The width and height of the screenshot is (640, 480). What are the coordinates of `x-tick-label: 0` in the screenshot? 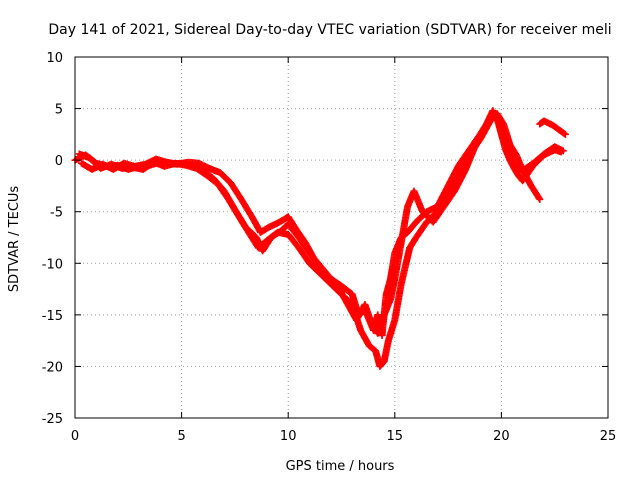 It's located at (75, 436).